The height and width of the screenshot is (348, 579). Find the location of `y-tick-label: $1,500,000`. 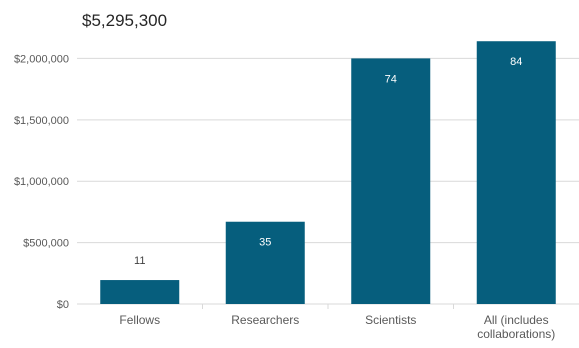

y-tick-label: $1,500,000 is located at coordinates (41, 121).